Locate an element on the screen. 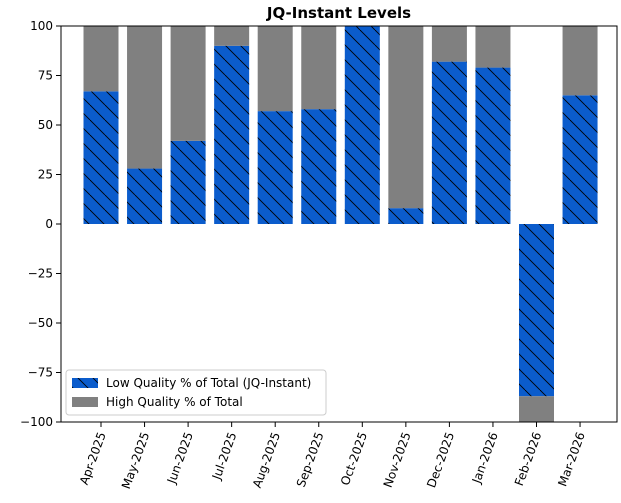 Image resolution: width=621 pixels, height=503 pixels. x-tick-label: Jul-2025 is located at coordinates (224, 456).